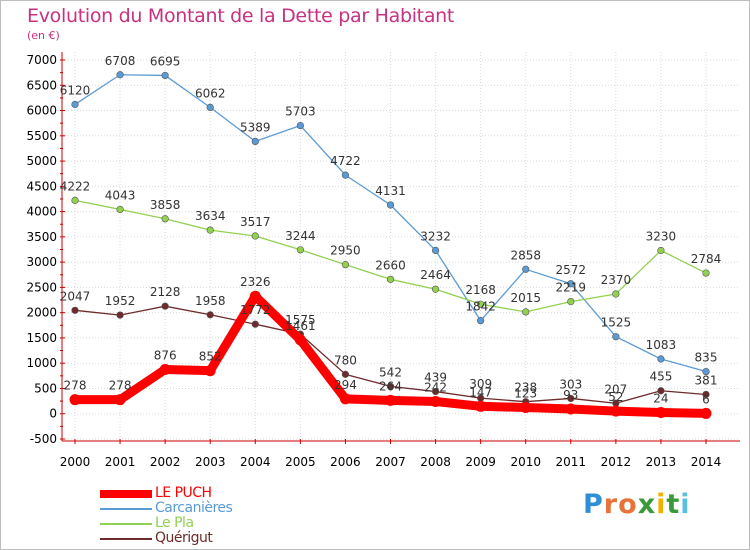 Image resolution: width=750 pixels, height=550 pixels. What do you see at coordinates (480, 384) in the screenshot?
I see `data-label: 309` at bounding box center [480, 384].